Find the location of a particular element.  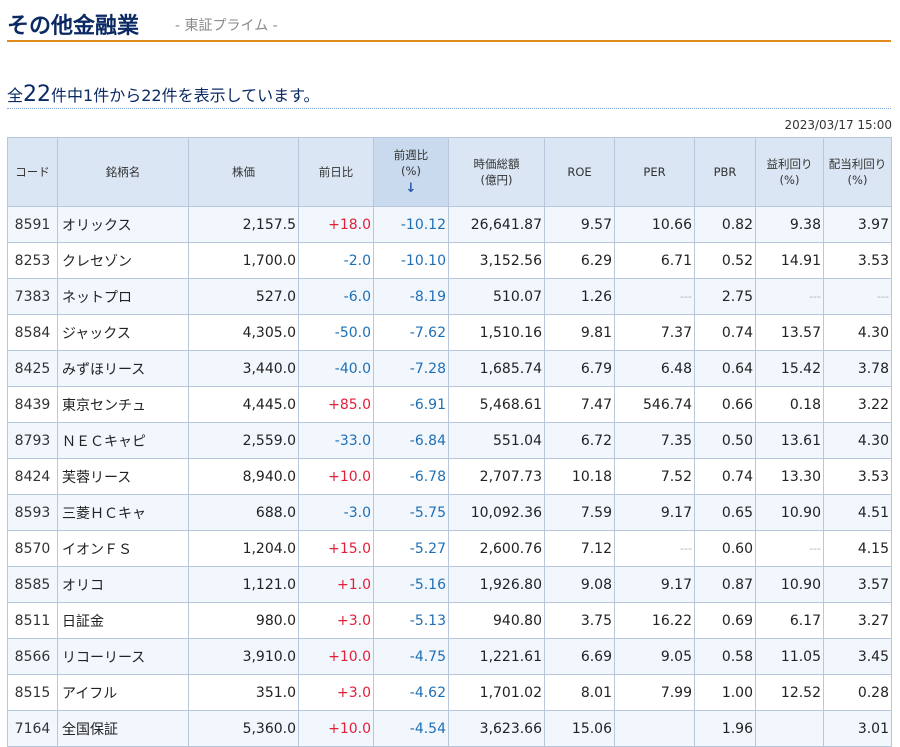

cell-day-change: +3.0 is located at coordinates (336, 620).